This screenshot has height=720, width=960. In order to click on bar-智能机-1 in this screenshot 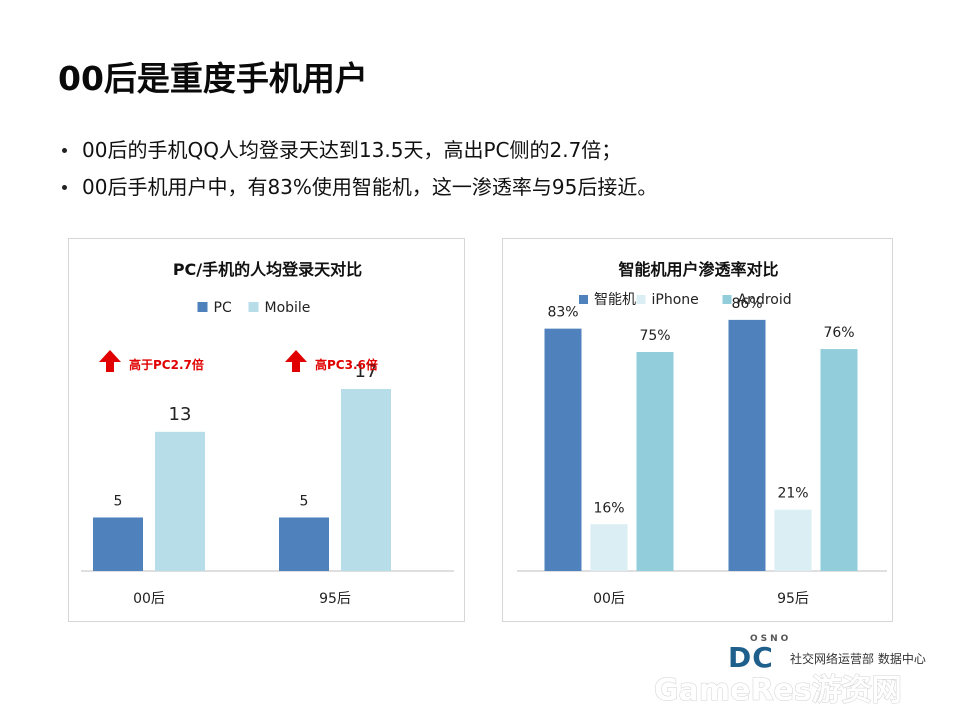, I will do `click(747, 445)`.